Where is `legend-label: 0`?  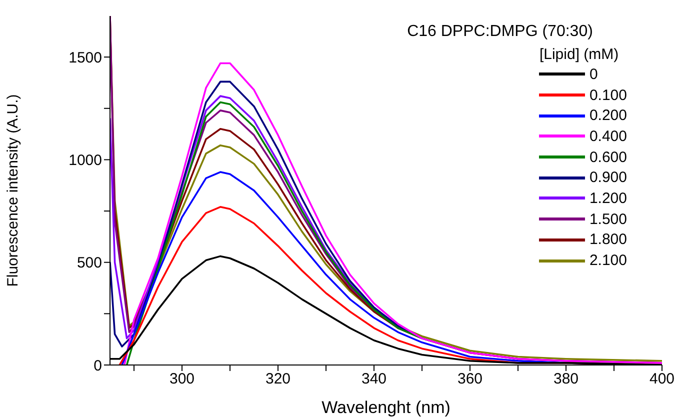
legend-label: 0 is located at coordinates (593, 74).